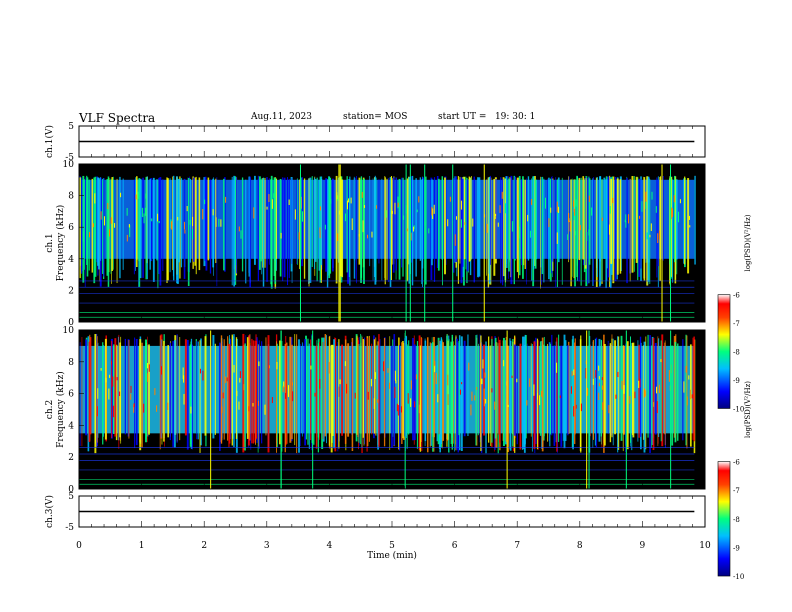 The height and width of the screenshot is (612, 792). I want to click on date-label: Aug.11, 2023, so click(281, 117).